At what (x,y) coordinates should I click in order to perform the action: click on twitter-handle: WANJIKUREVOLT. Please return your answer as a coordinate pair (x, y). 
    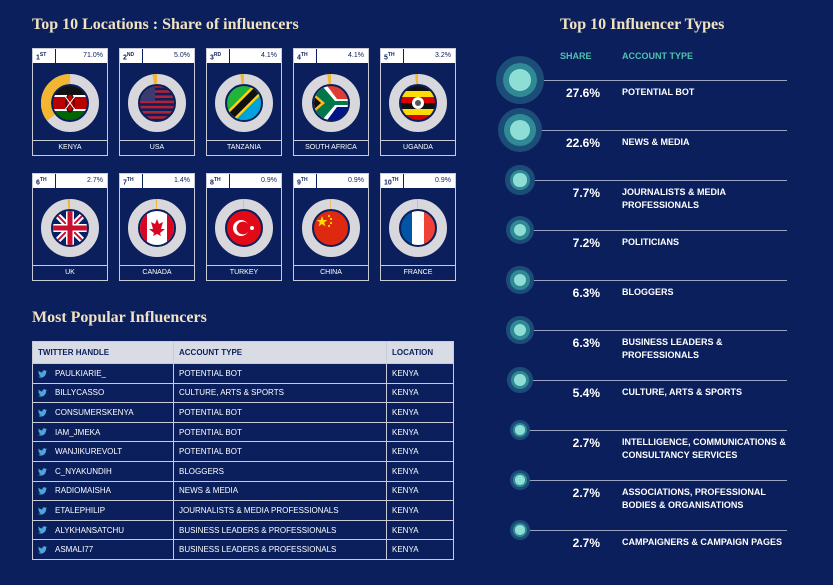
    Looking at the image, I should click on (89, 452).